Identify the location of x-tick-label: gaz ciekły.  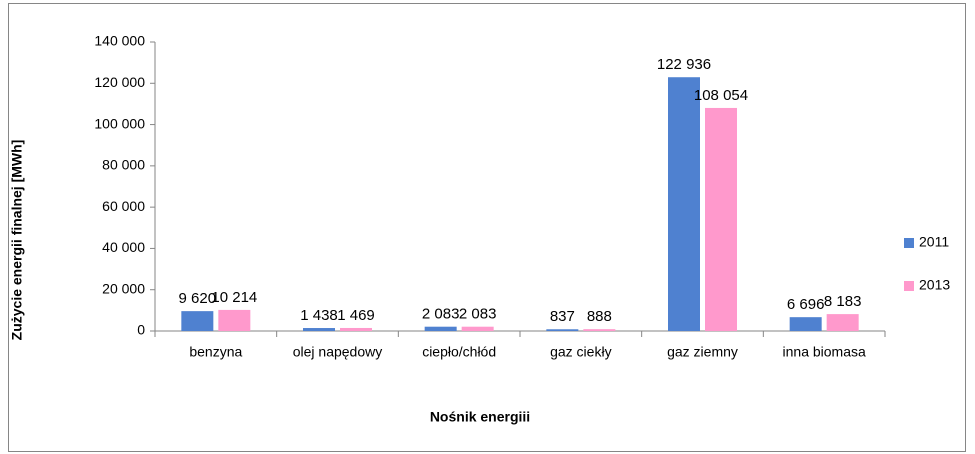
(580, 352).